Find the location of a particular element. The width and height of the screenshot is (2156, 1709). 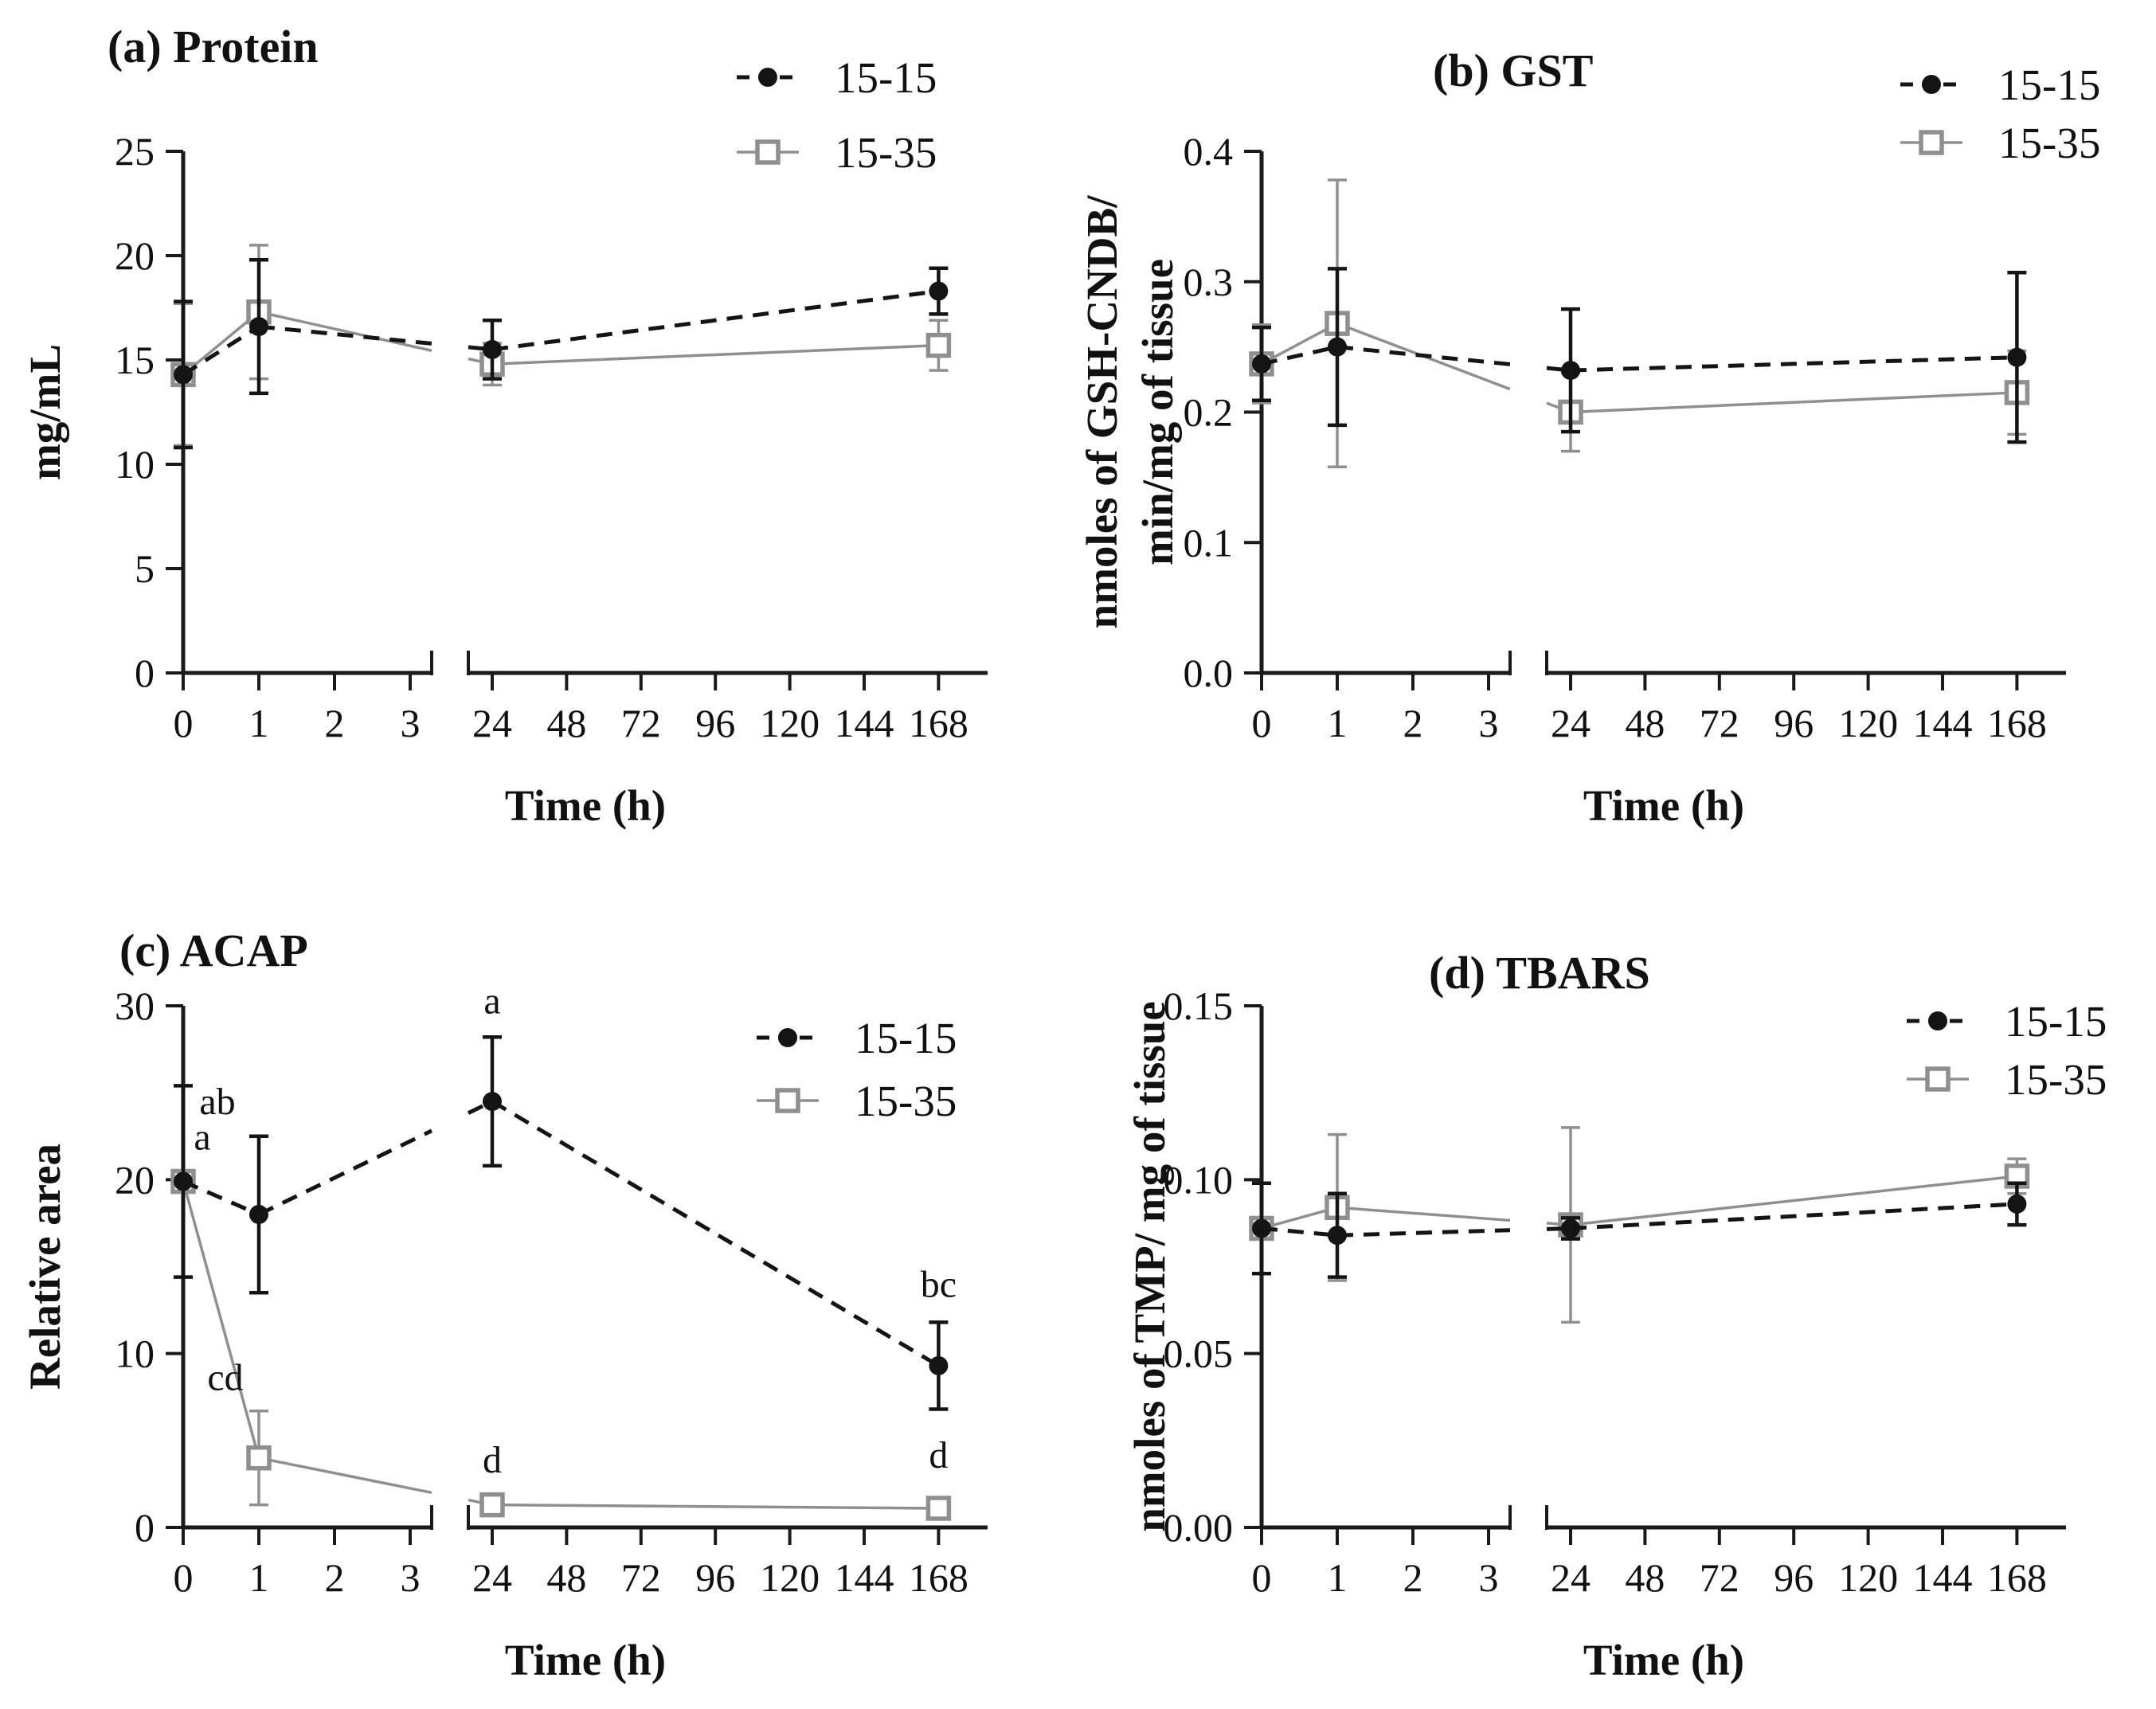

y-tick-label: 0.1 is located at coordinates (1209, 542).